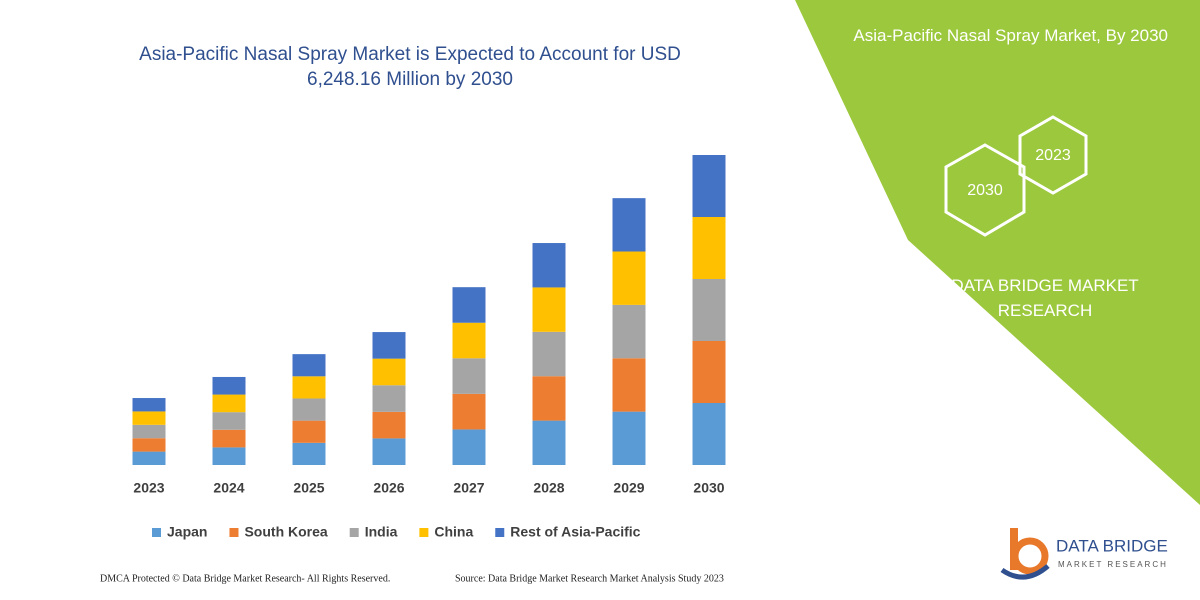  I want to click on logo-icon, so click(1025, 554).